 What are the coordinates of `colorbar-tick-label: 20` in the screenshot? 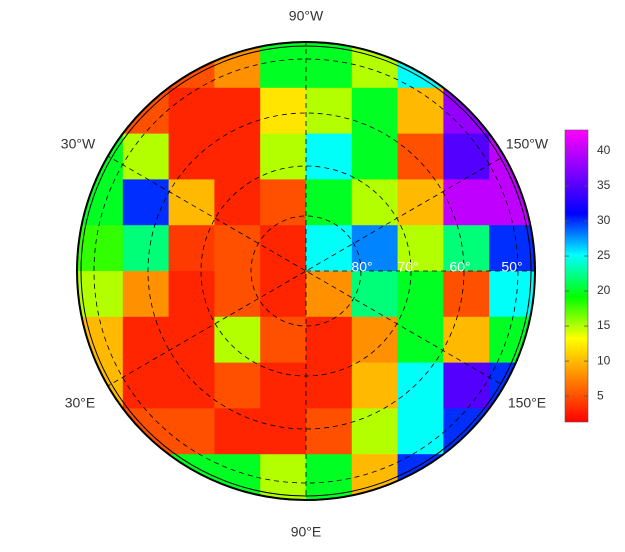 It's located at (604, 290).